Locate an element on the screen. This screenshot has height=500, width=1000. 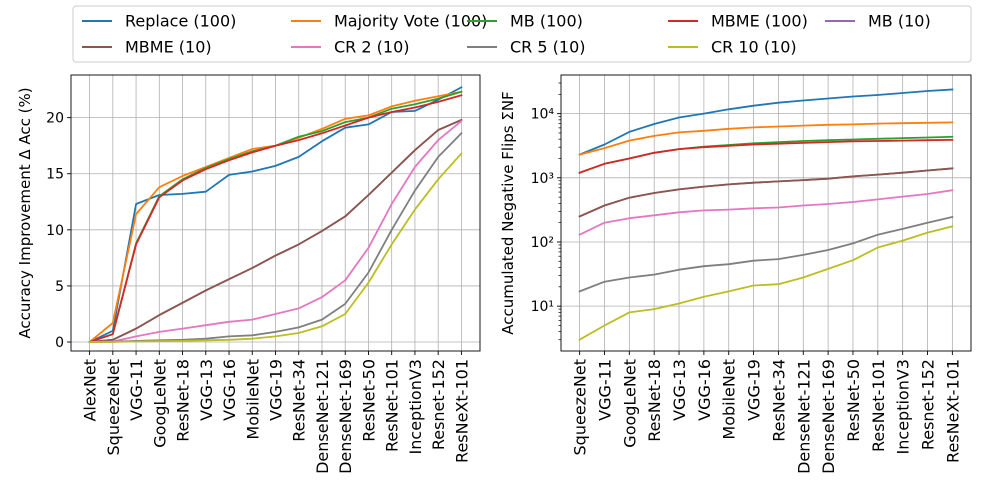
legend-label-cr-2-10: CR 2 (10) is located at coordinates (371, 47).